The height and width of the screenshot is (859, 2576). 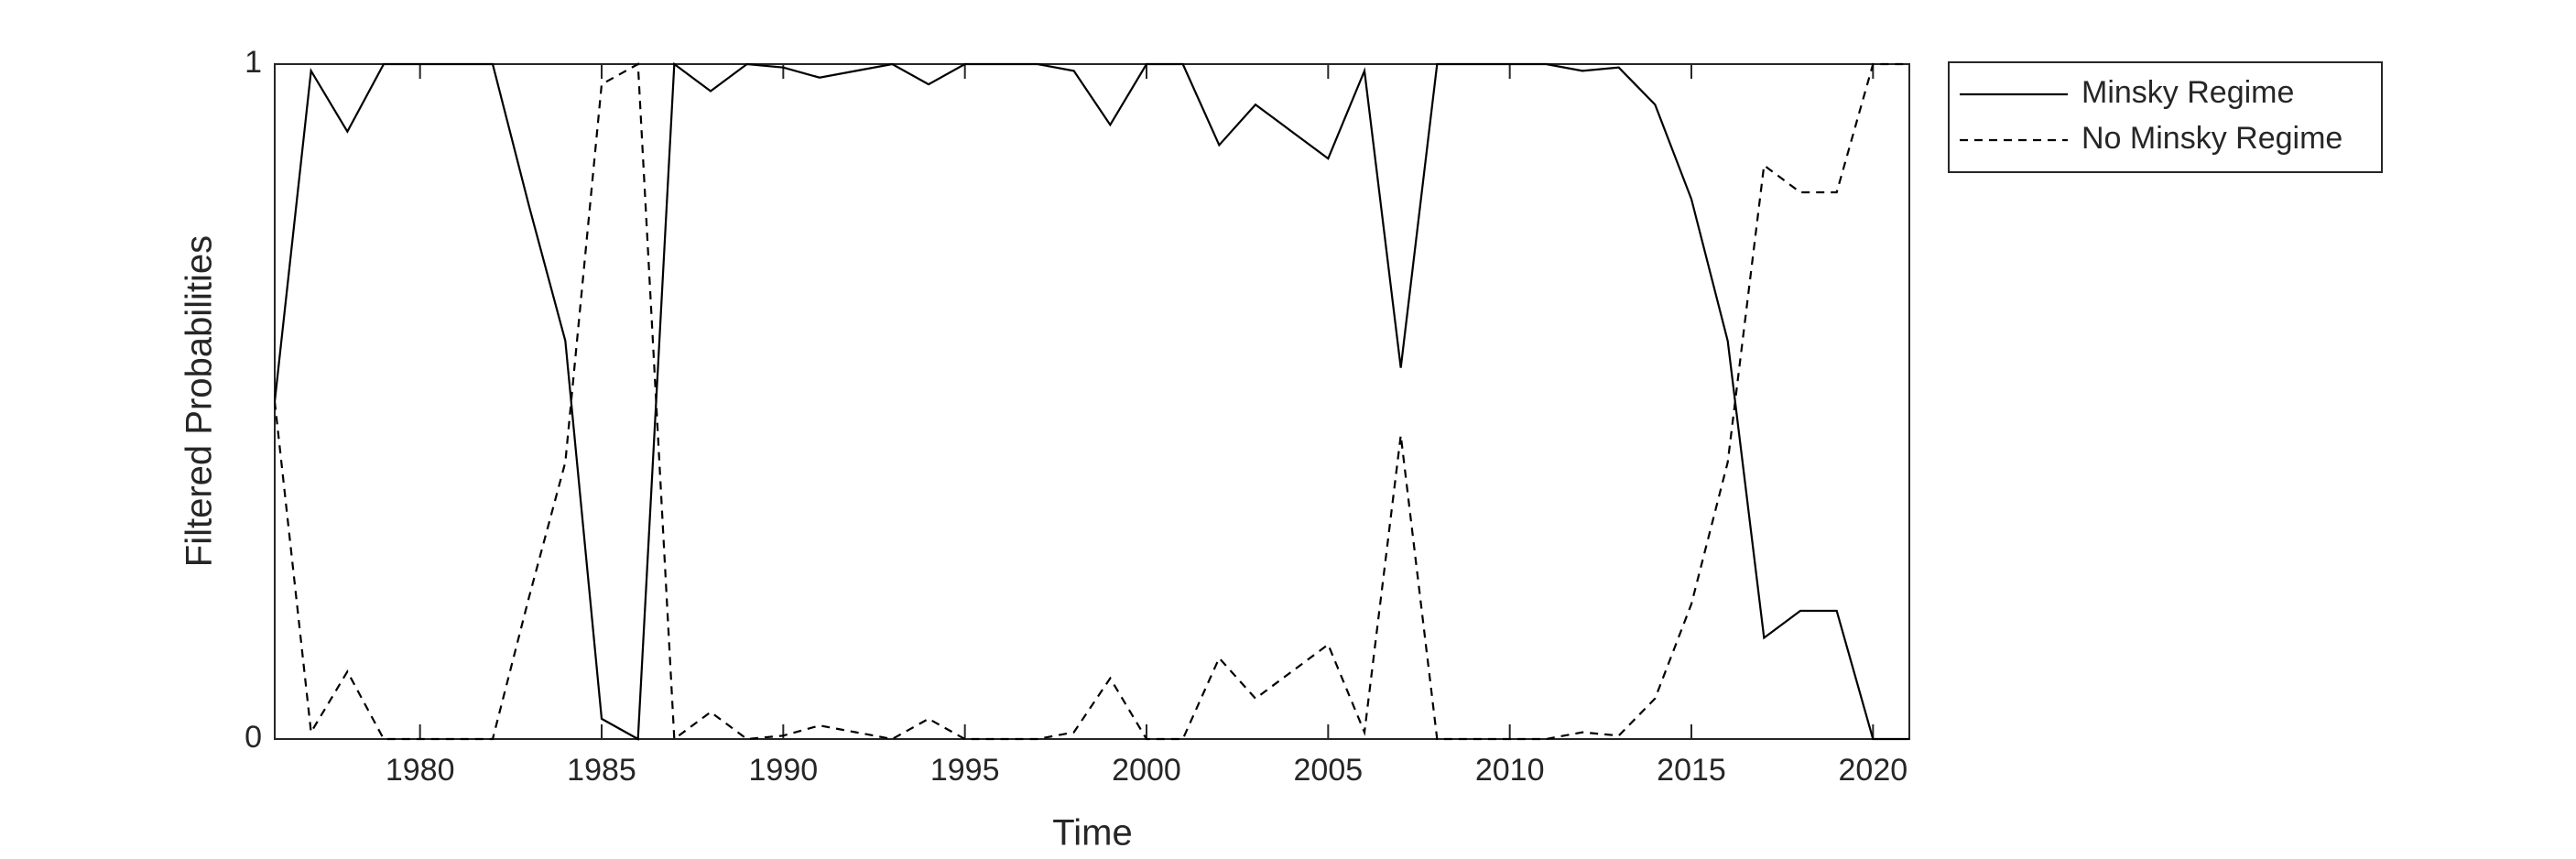 What do you see at coordinates (2187, 93) in the screenshot?
I see `legend-label: Minsky Regime` at bounding box center [2187, 93].